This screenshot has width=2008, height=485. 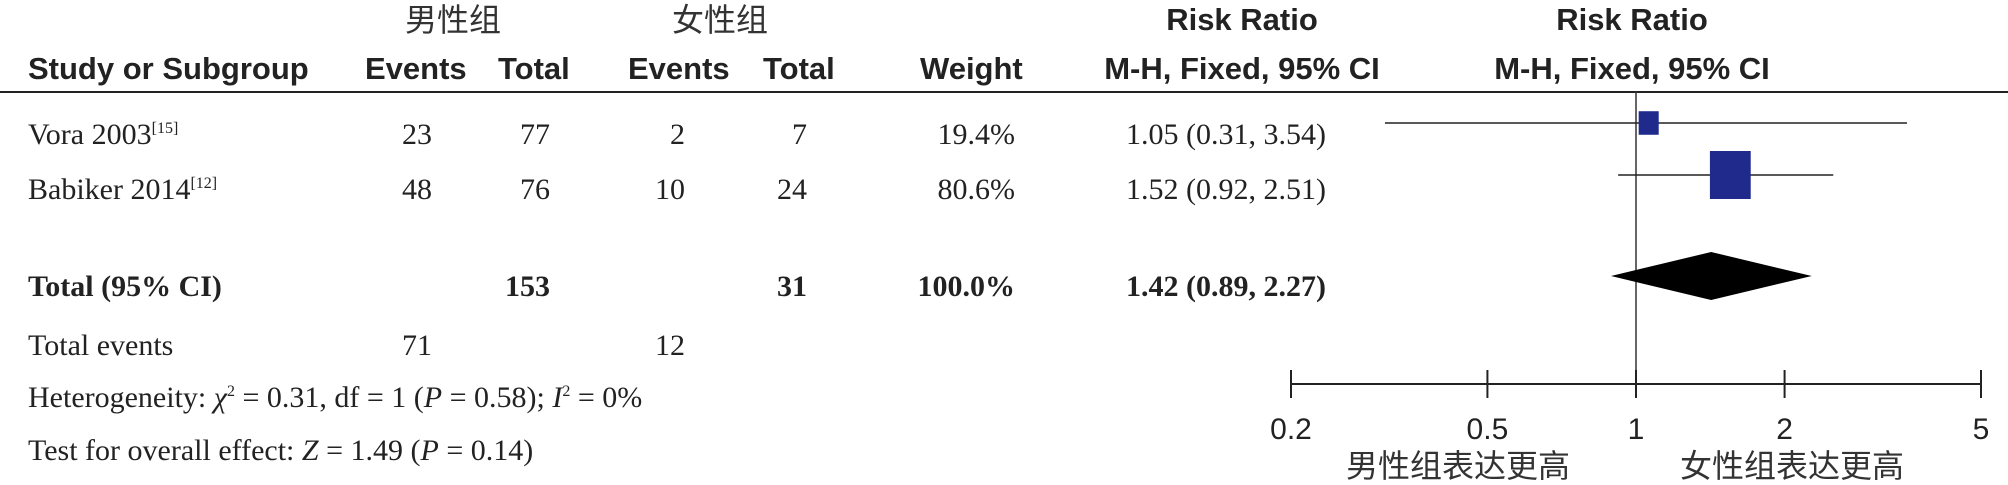 I want to click on study-ci-text: 1.52 (0.92, 2.51), so click(x=1226, y=189).